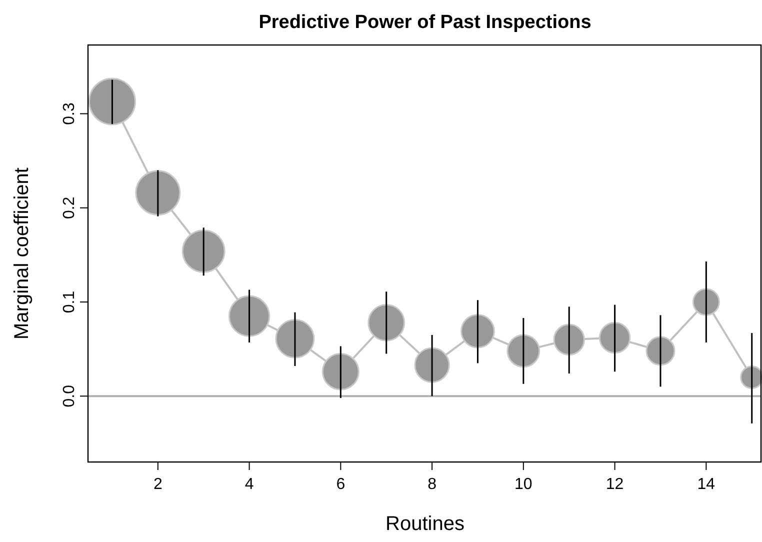 Image resolution: width=762 pixels, height=542 pixels. I want to click on x-tick-label: 12, so click(615, 484).